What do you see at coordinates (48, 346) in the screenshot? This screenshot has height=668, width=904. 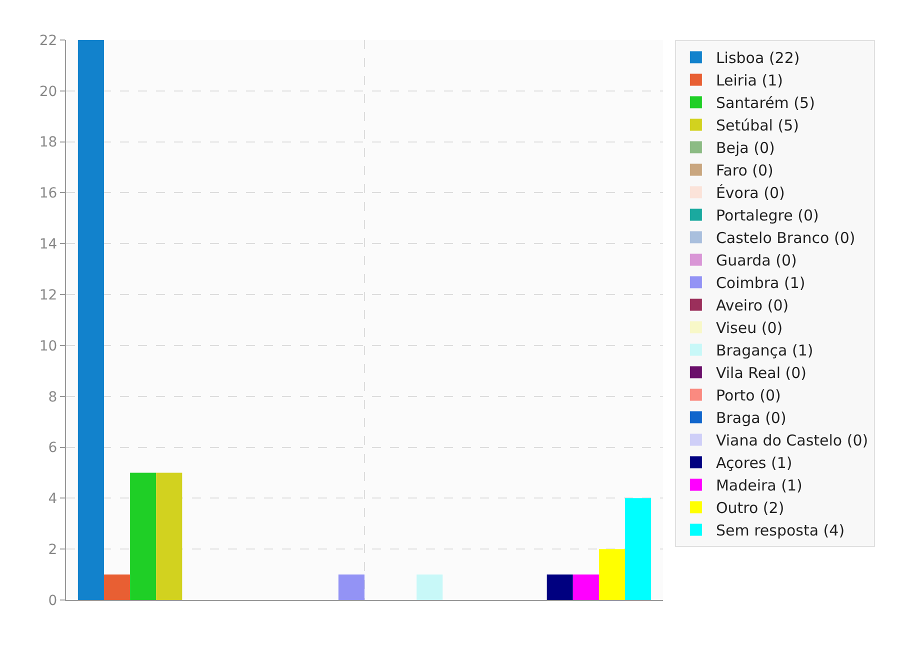 I see `y-tick-label: 10` at bounding box center [48, 346].